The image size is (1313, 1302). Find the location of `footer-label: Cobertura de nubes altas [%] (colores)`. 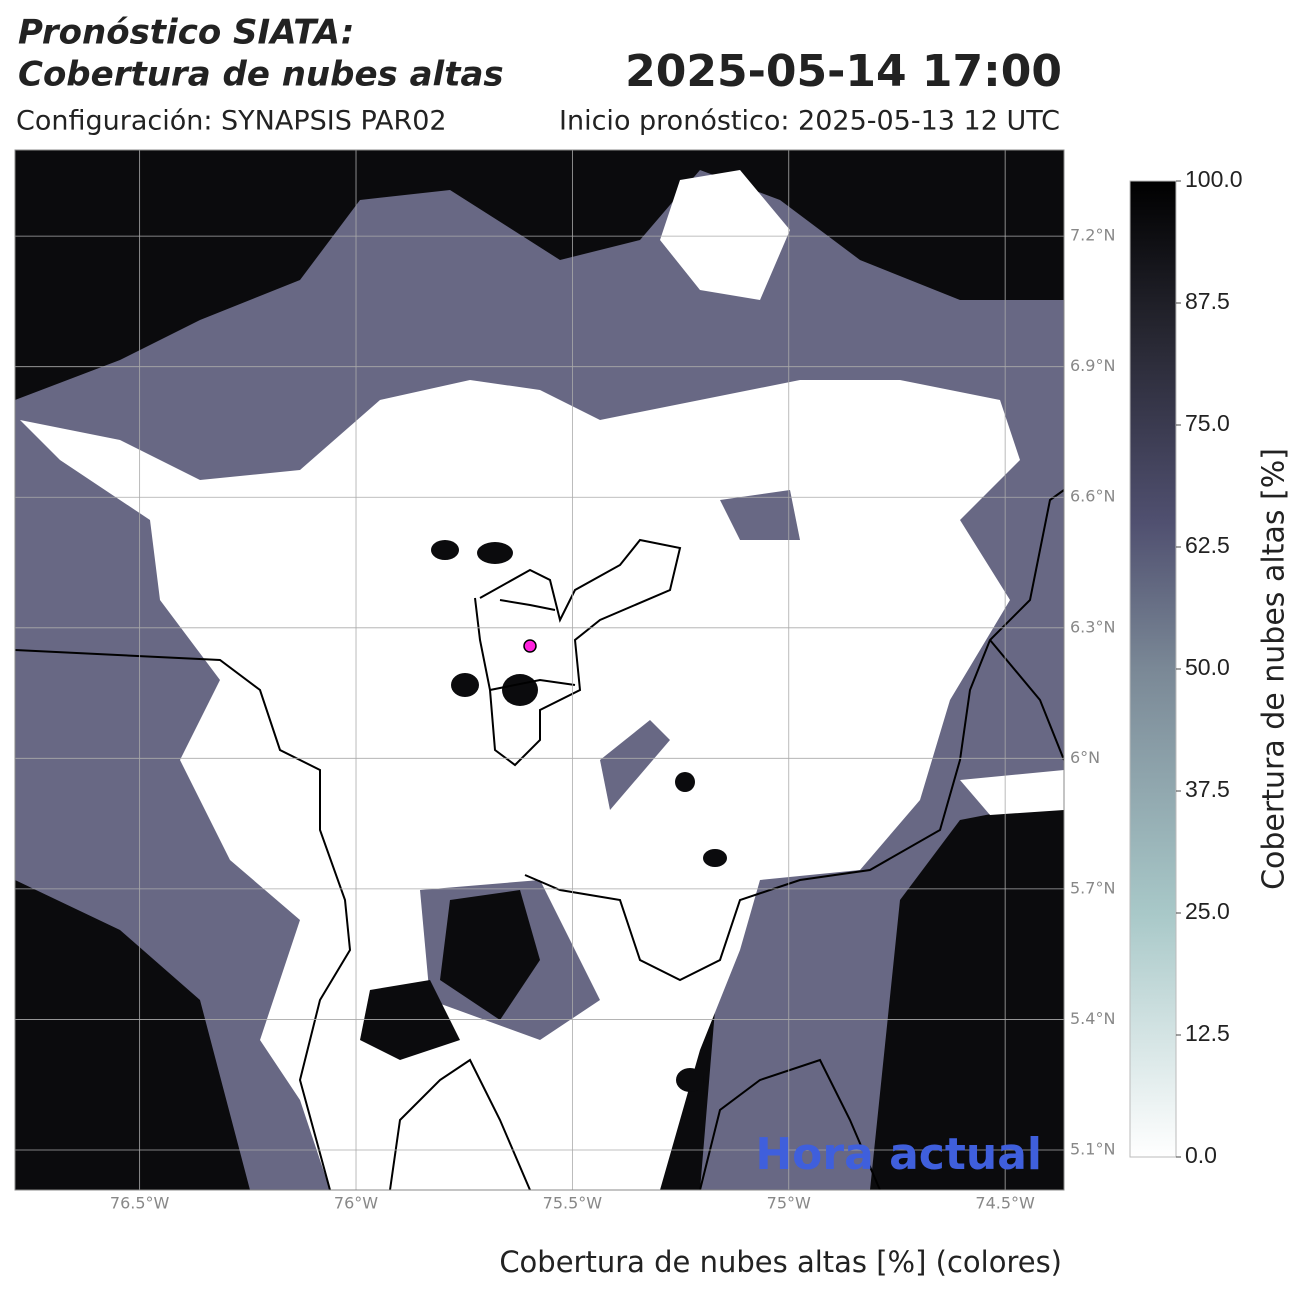

footer-label: Cobertura de nubes altas [%] (colores) is located at coordinates (780, 1262).